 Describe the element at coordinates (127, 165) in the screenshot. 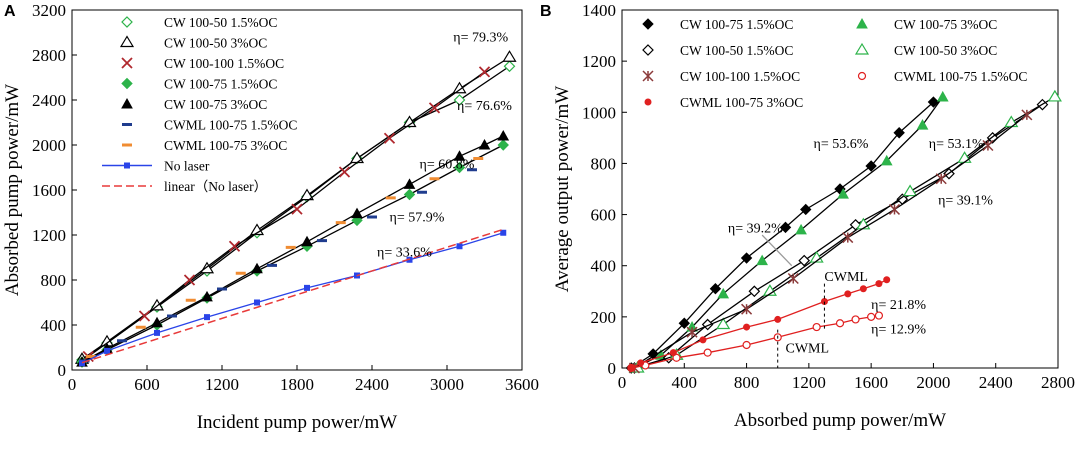

I see `legend-swatch-no-laser` at that location.